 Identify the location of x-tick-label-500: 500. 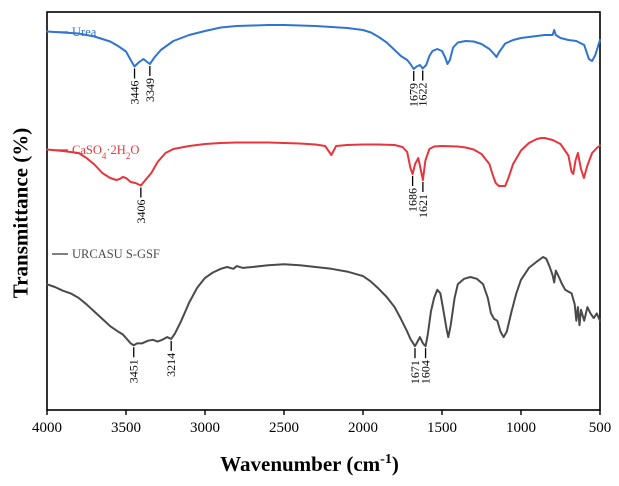
(600, 428).